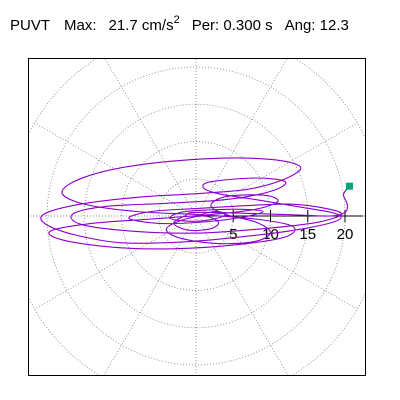  Describe the element at coordinates (205, 25) in the screenshot. I see `per-label: Per:` at that location.